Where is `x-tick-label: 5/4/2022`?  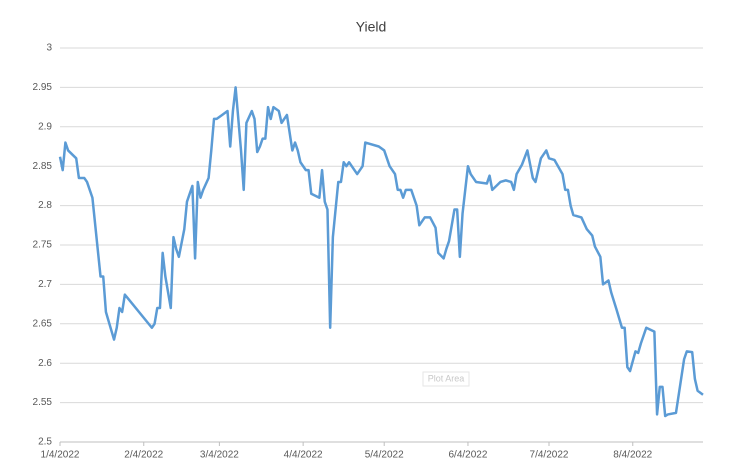
x-tick-label: 5/4/2022 is located at coordinates (384, 455).